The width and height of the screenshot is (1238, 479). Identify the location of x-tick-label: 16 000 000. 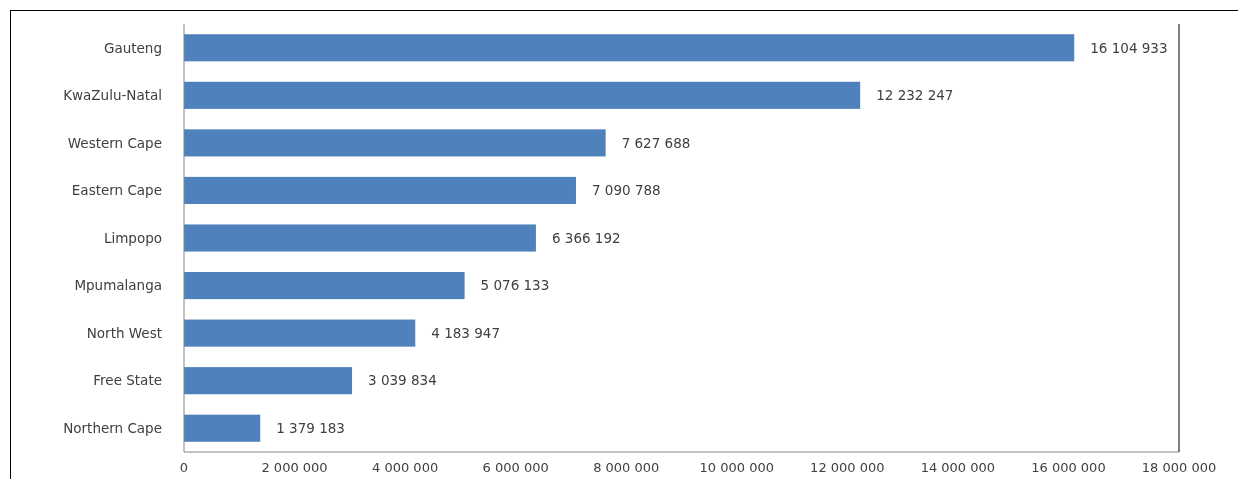
(1068, 467).